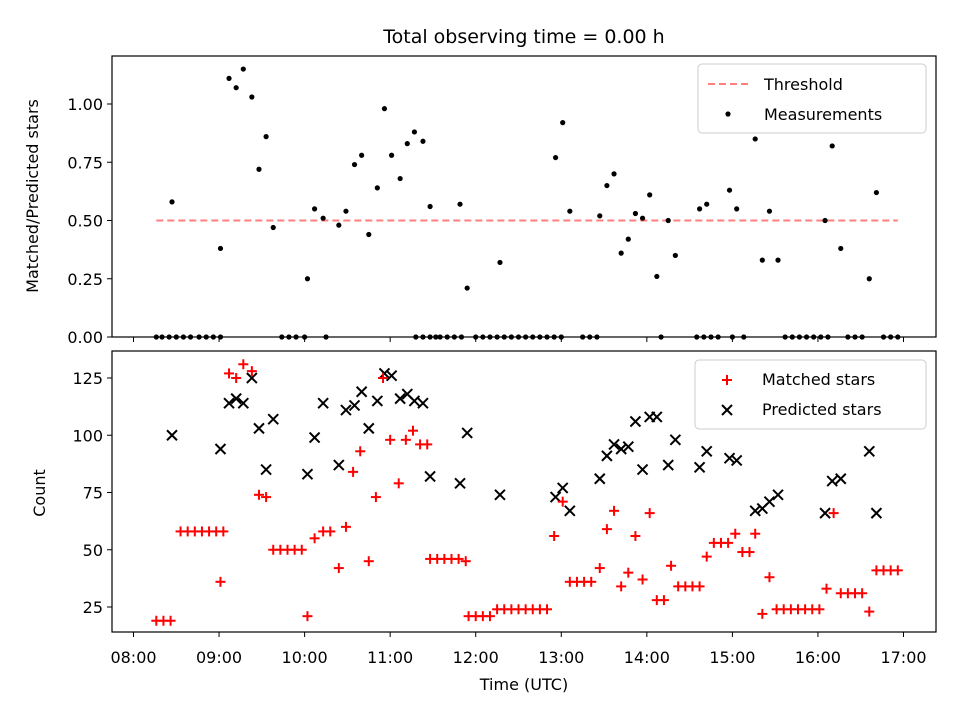 The height and width of the screenshot is (720, 960). I want to click on bottom-y-tick-label: 100, so click(87, 435).